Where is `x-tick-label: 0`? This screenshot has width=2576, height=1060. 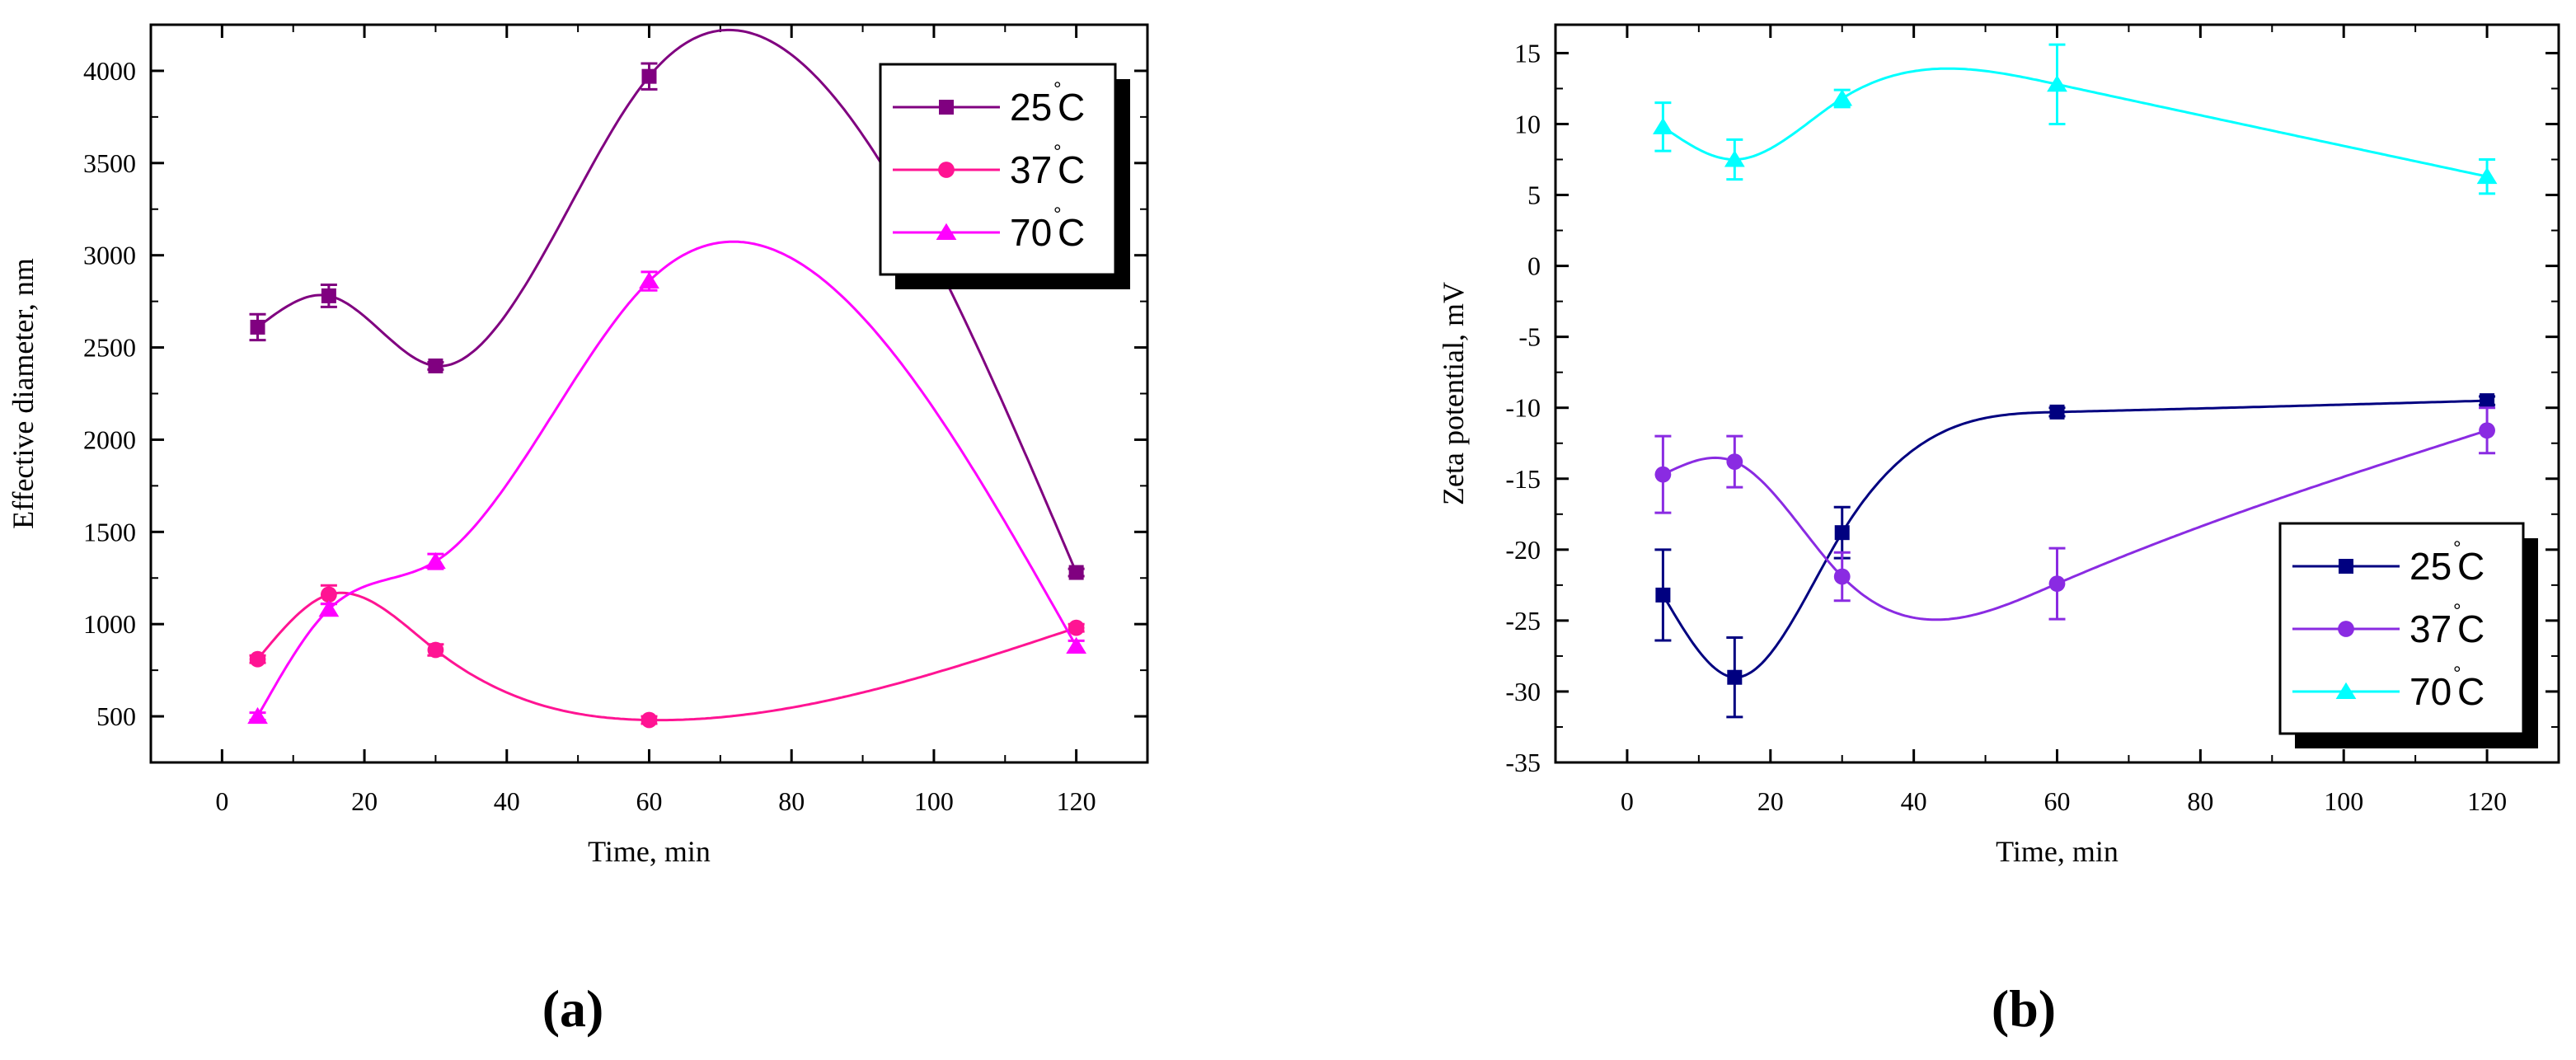 x-tick-label: 0 is located at coordinates (222, 801).